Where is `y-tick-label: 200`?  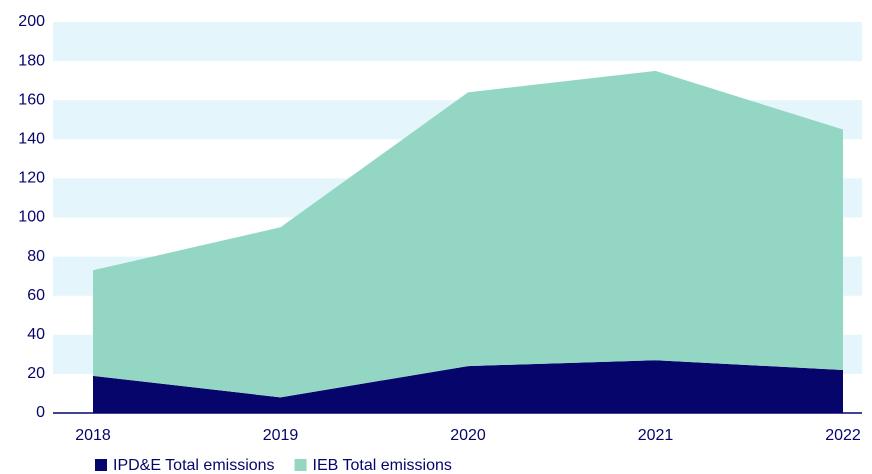
y-tick-label: 200 is located at coordinates (31, 21).